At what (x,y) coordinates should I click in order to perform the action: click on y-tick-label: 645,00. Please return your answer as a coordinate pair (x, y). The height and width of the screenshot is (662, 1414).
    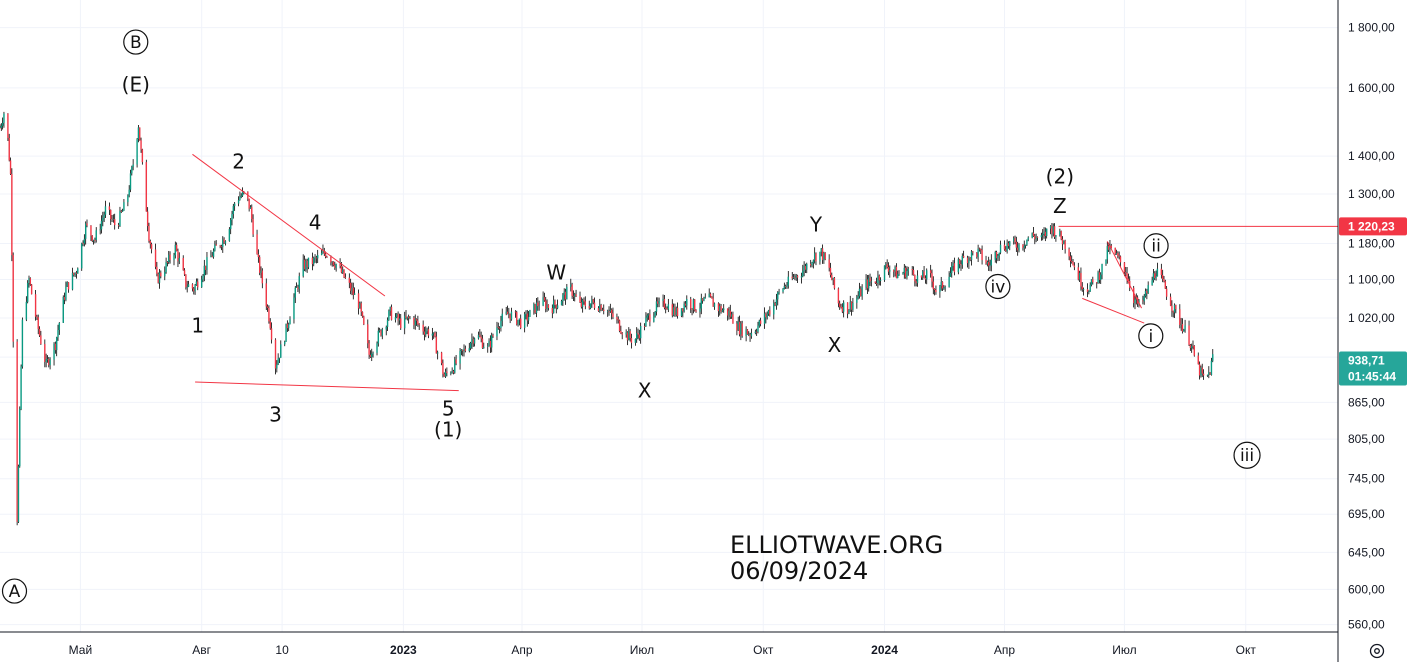
    Looking at the image, I should click on (1366, 552).